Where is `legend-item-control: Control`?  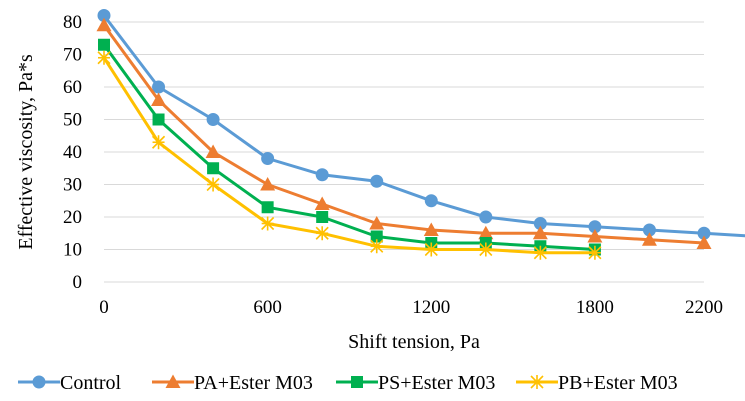 legend-item-control: Control is located at coordinates (70, 383).